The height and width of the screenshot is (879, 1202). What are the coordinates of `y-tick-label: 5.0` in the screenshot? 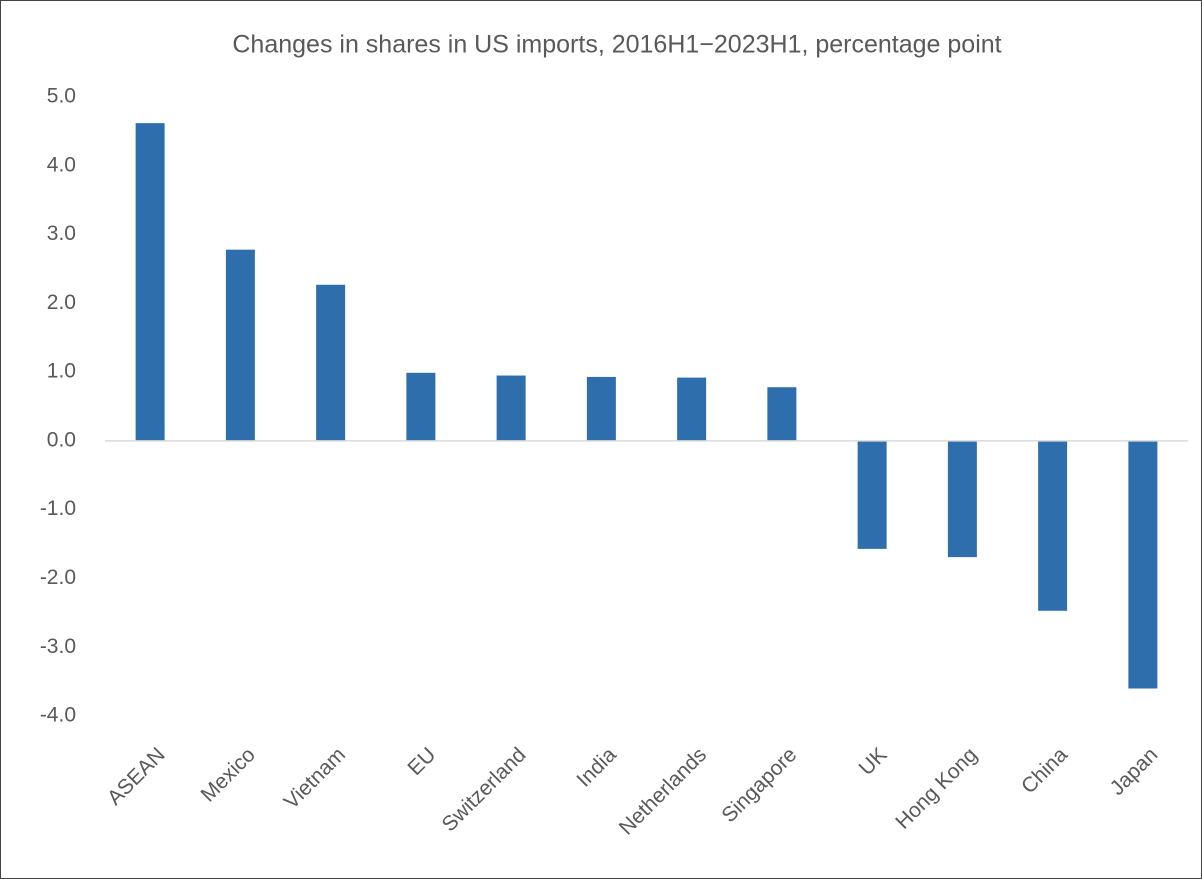 It's located at (61, 96).